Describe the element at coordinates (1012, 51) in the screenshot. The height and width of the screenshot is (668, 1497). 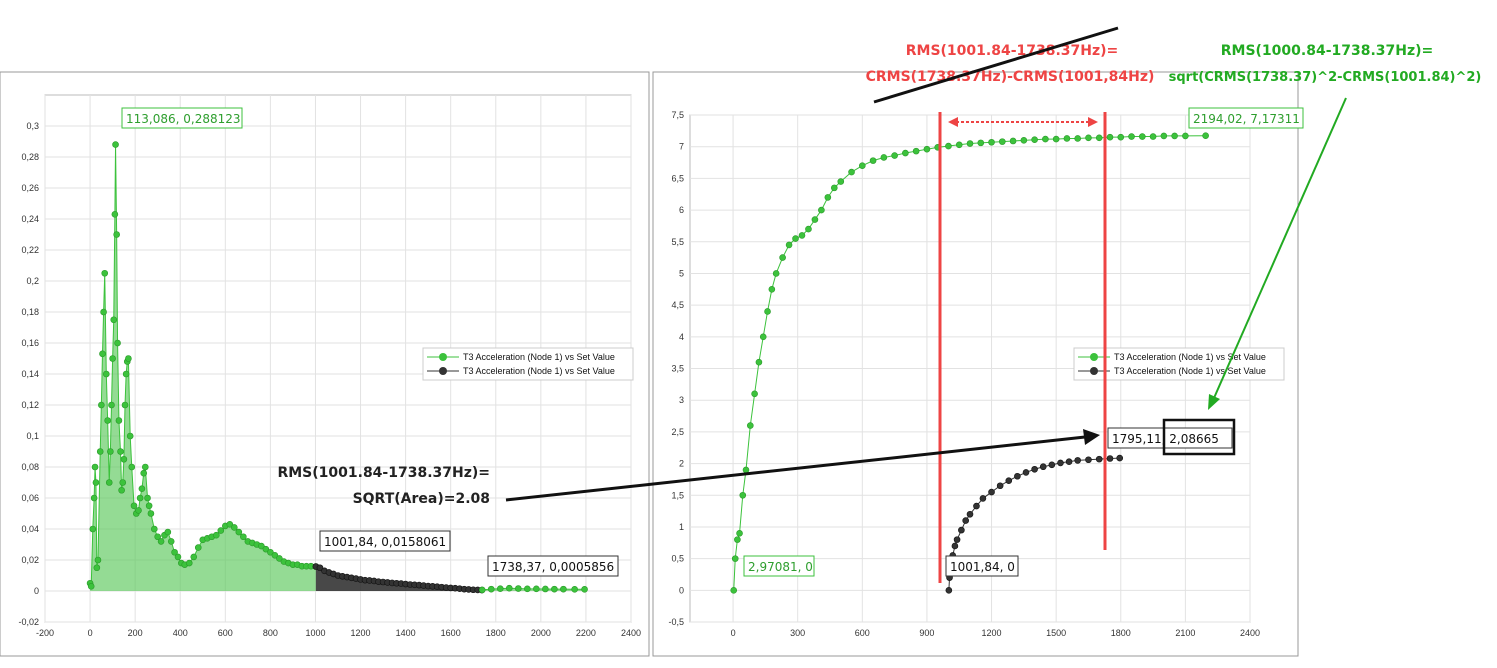
I see `red-title-line-1: RMS(1001.84-1738.37Hz)=` at that location.